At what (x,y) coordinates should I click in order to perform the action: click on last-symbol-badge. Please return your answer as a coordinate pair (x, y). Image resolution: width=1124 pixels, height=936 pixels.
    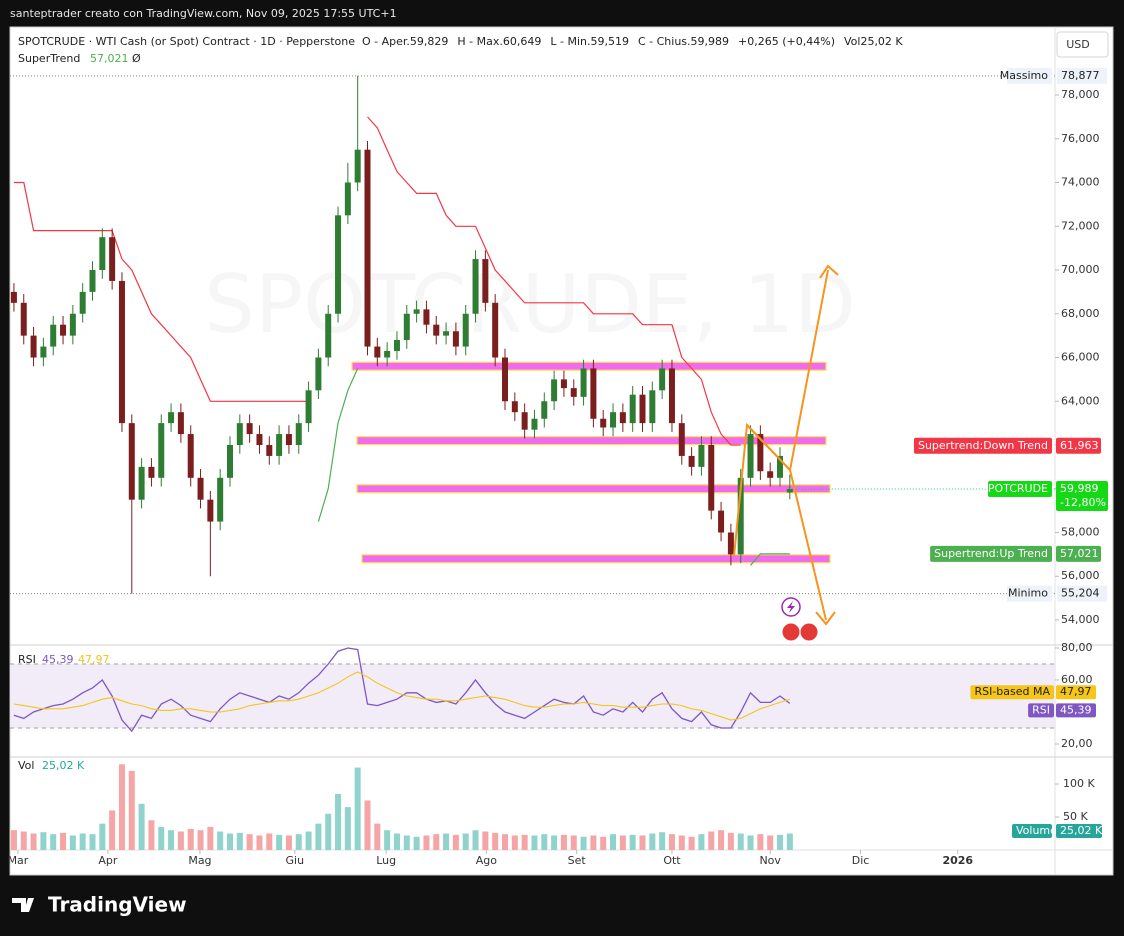
    Looking at the image, I should click on (1020, 488).